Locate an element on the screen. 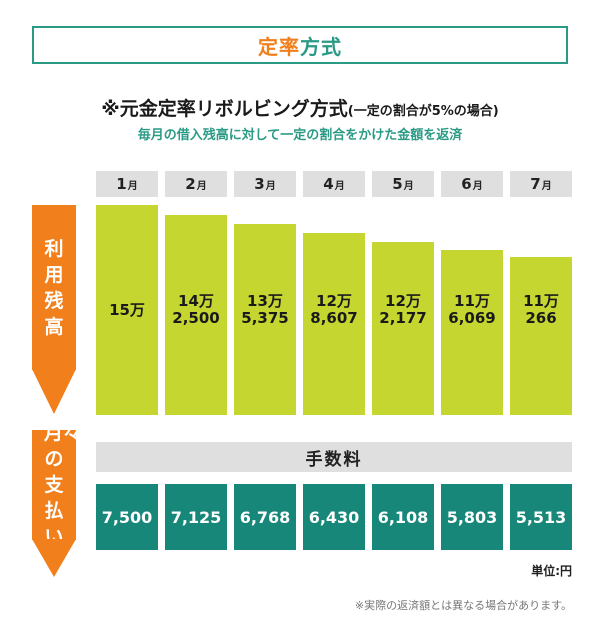 The height and width of the screenshot is (627, 600). payment-value: 7,500 is located at coordinates (127, 517).